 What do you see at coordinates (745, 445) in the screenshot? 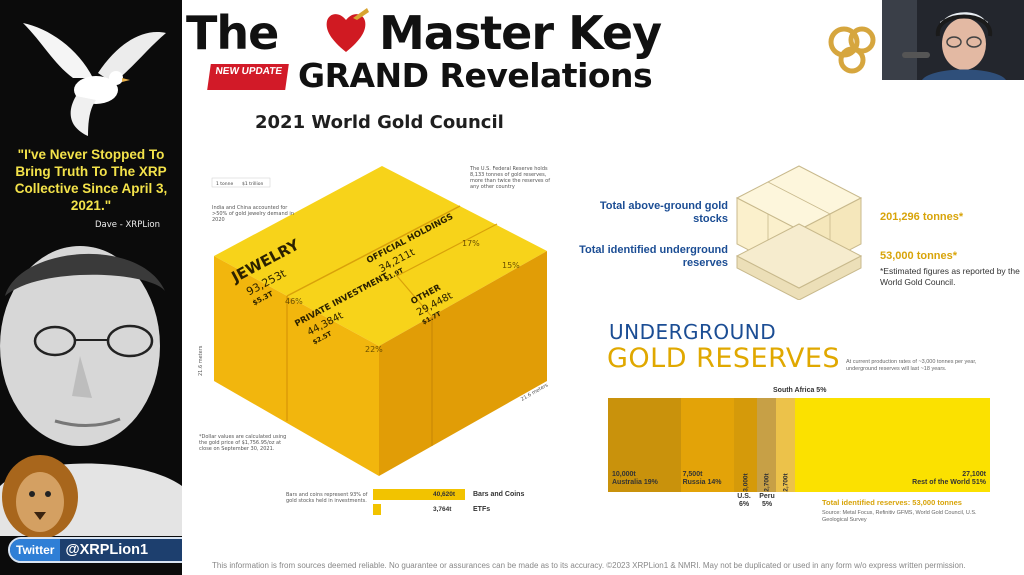
I see `segment-us: 3,000t` at bounding box center [745, 445].